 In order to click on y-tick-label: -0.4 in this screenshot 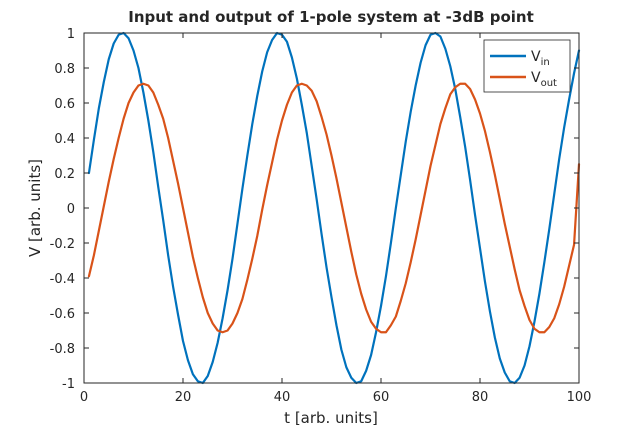, I will do `click(62, 279)`.